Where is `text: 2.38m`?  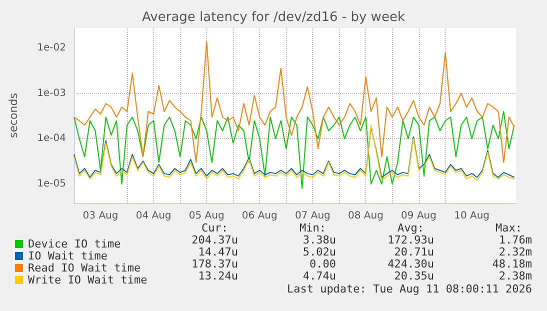 text: 2.38m is located at coordinates (515, 276).